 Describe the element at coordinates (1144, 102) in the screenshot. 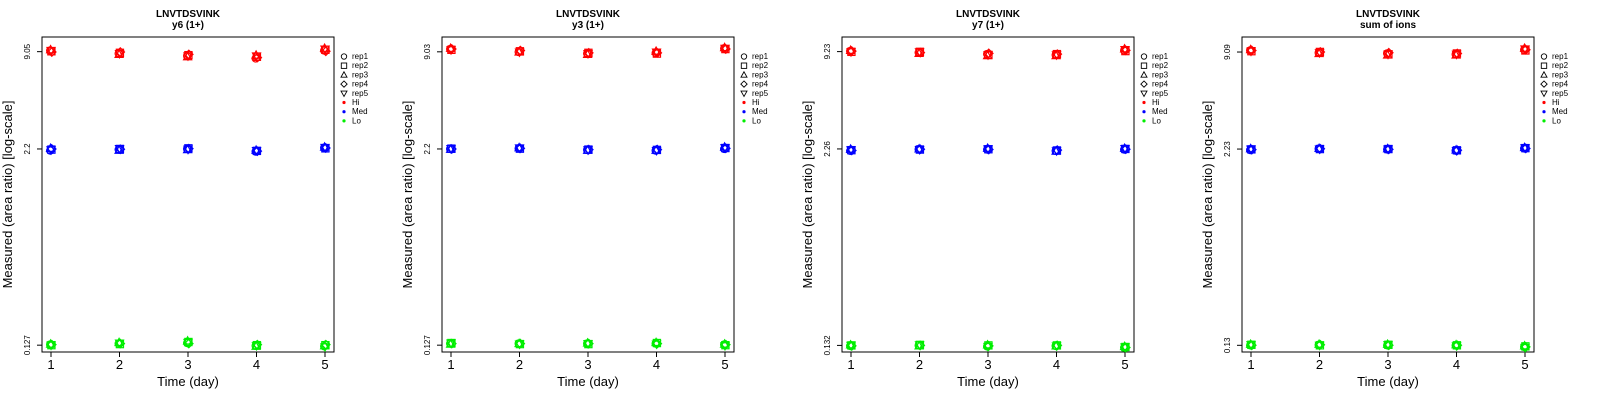

I see `legend-marker-hi` at that location.